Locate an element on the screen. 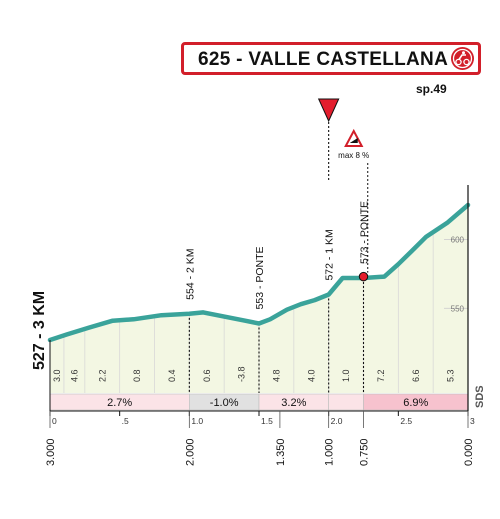 The height and width of the screenshot is (519, 500). start-elevation-label: 527 - 3 KM is located at coordinates (39, 330).